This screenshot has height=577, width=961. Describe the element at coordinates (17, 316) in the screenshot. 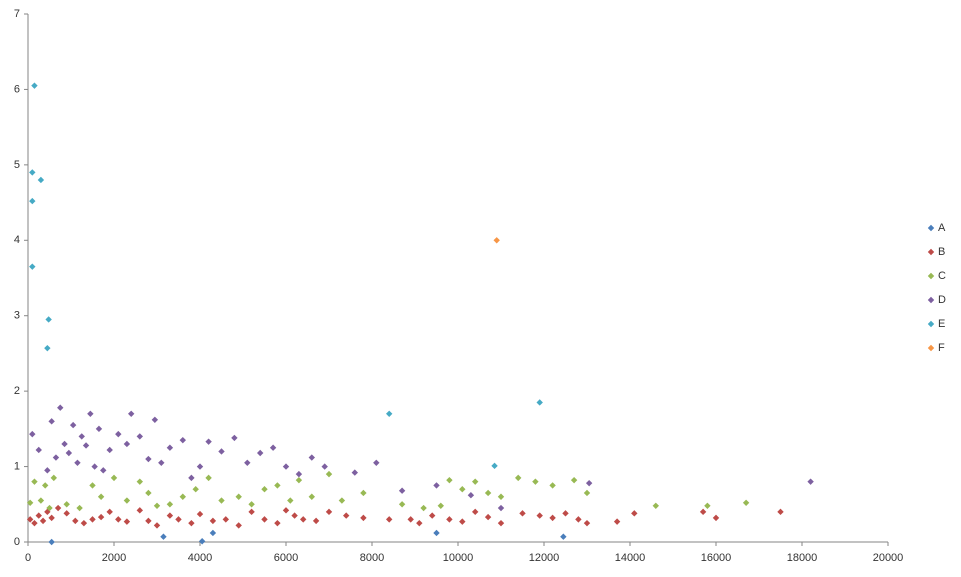

I see `y-tick-label: 3` at that location.